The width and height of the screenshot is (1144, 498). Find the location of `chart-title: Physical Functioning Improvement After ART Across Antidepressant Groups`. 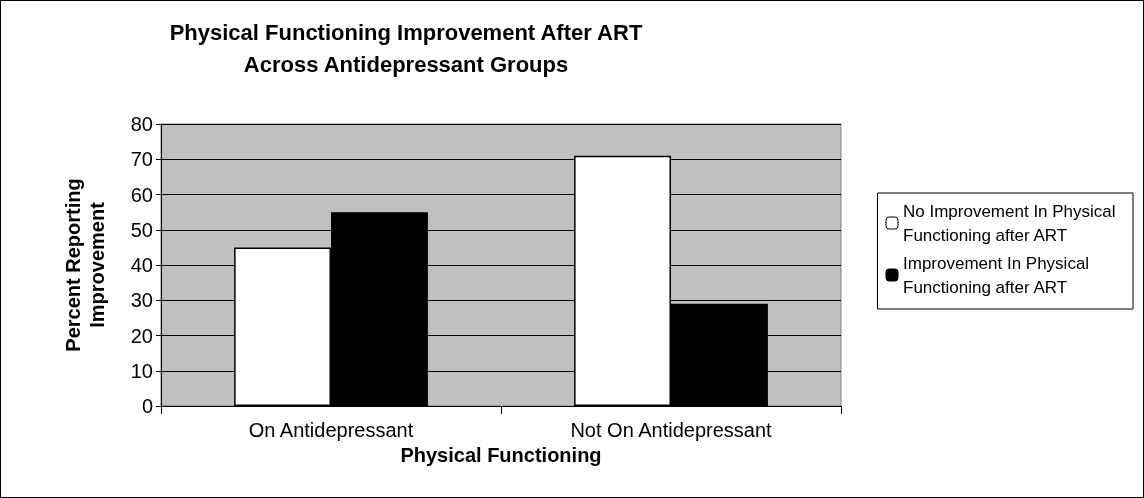

chart-title: Physical Functioning Improvement After ART Across Antidepressant Groups is located at coordinates (406, 48).